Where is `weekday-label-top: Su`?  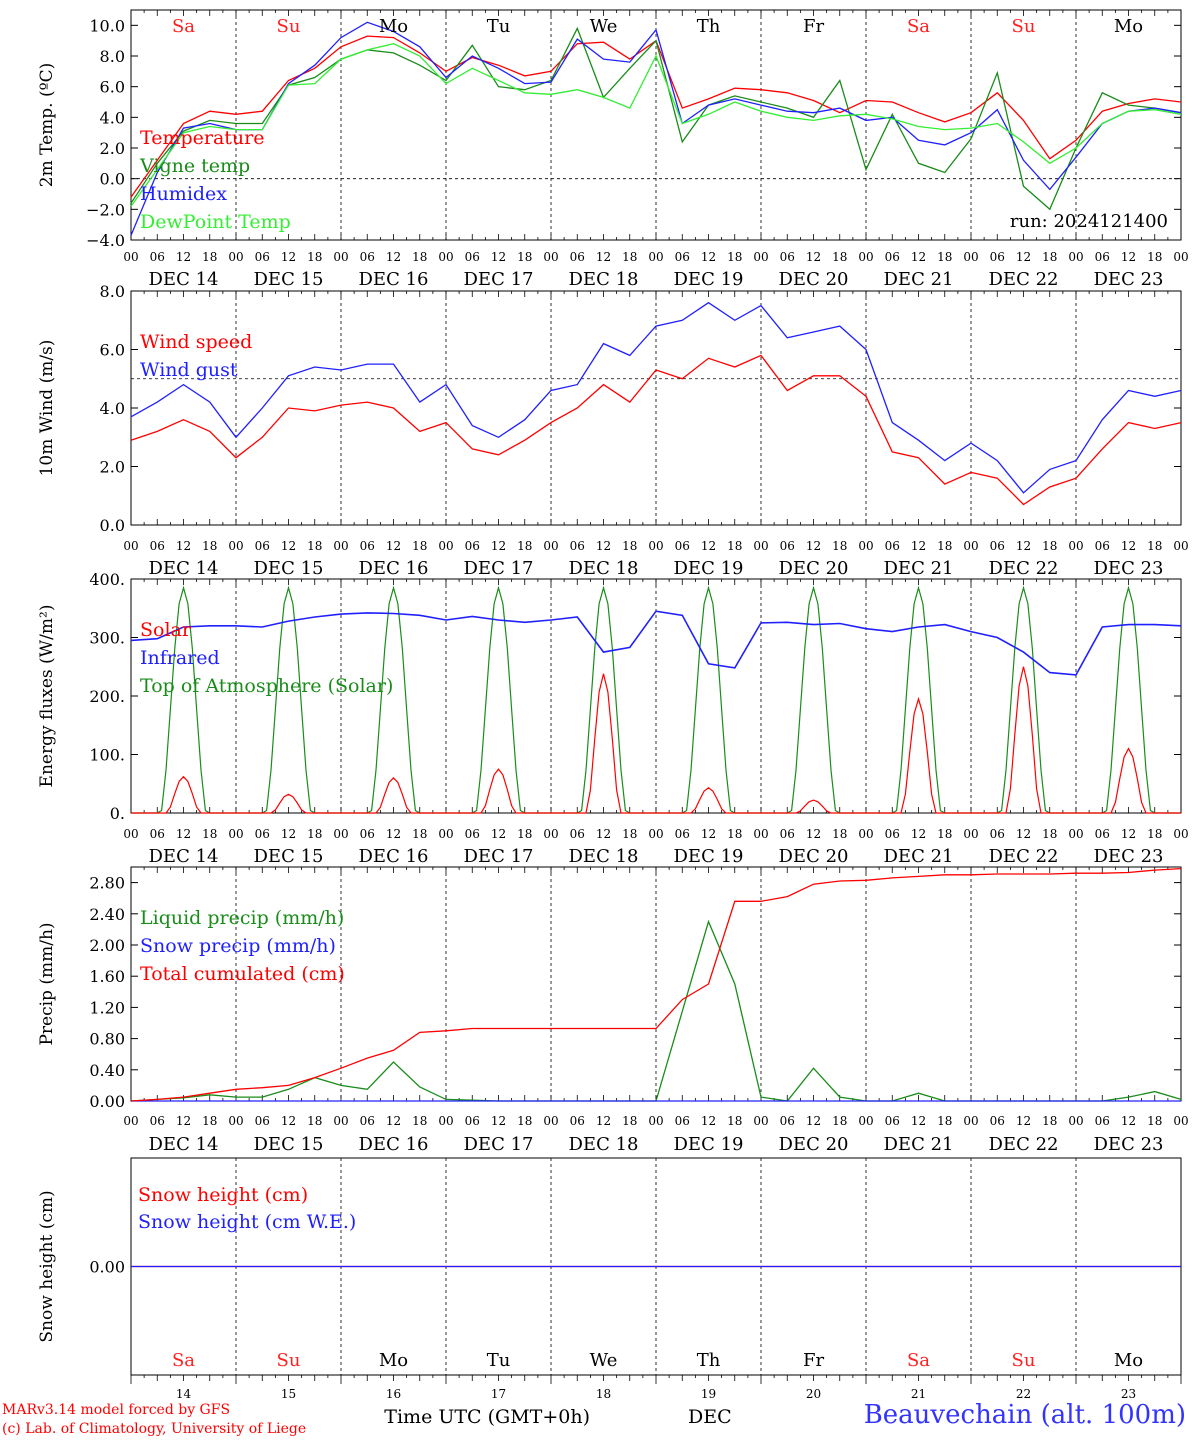 weekday-label-top: Su is located at coordinates (289, 26).